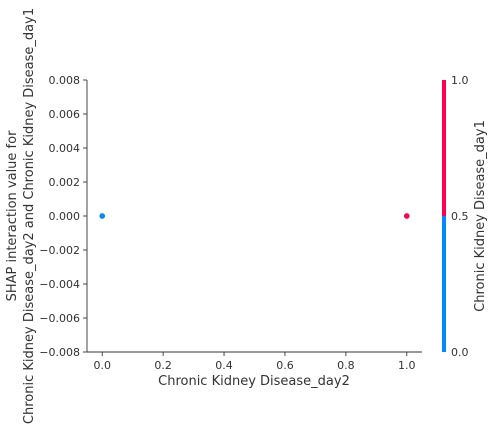  What do you see at coordinates (224, 365) in the screenshot?
I see `x-tick-label: 0.4` at bounding box center [224, 365].